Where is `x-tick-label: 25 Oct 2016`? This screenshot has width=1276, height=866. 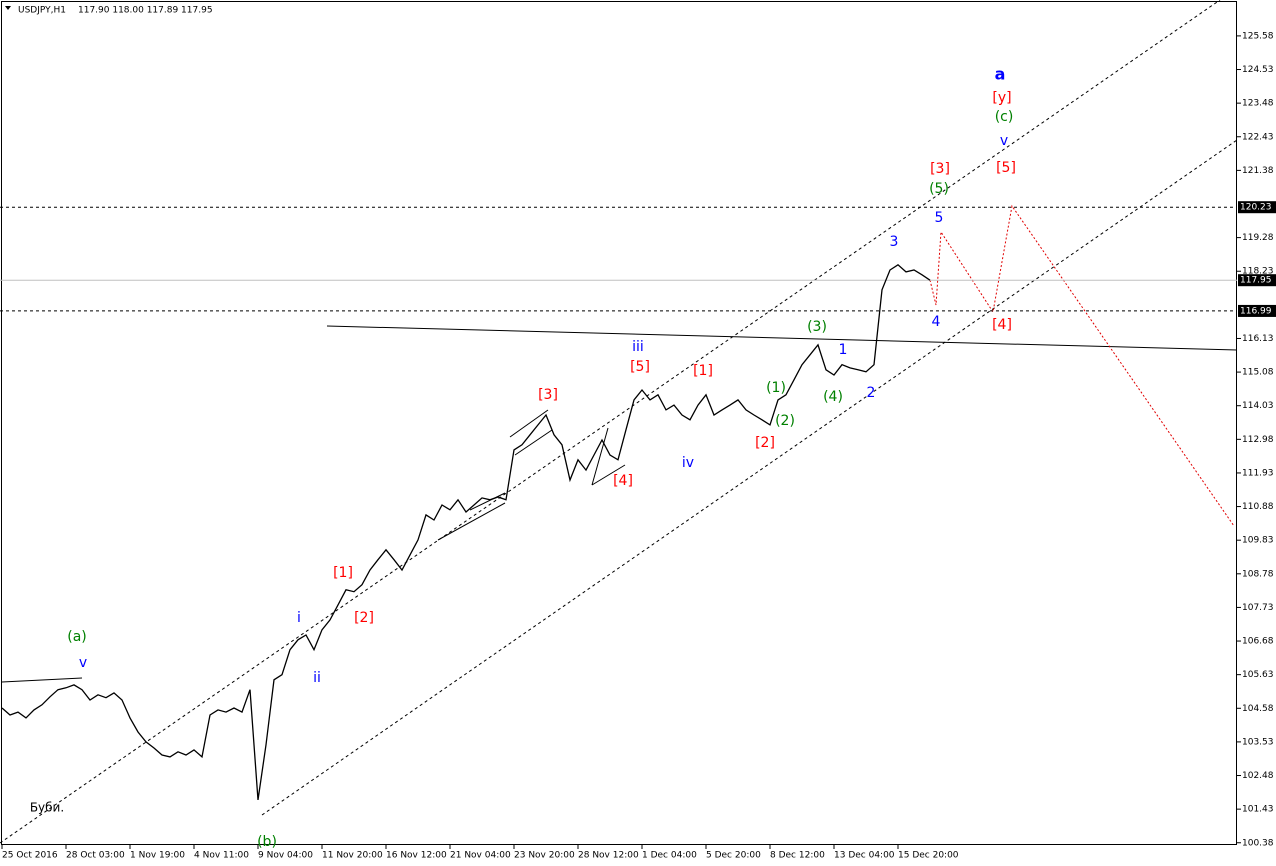 x-tick-label: 25 Oct 2016 is located at coordinates (30, 856).